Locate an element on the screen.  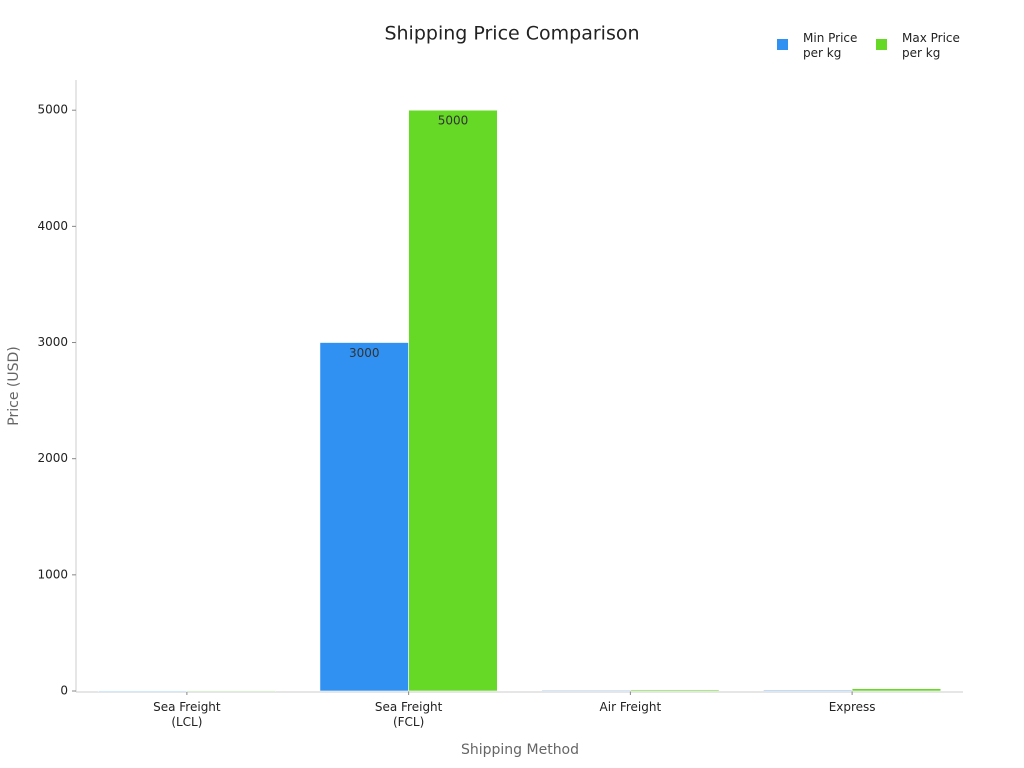
x-tick-label: Sea Freight (LCL) is located at coordinates (187, 714).